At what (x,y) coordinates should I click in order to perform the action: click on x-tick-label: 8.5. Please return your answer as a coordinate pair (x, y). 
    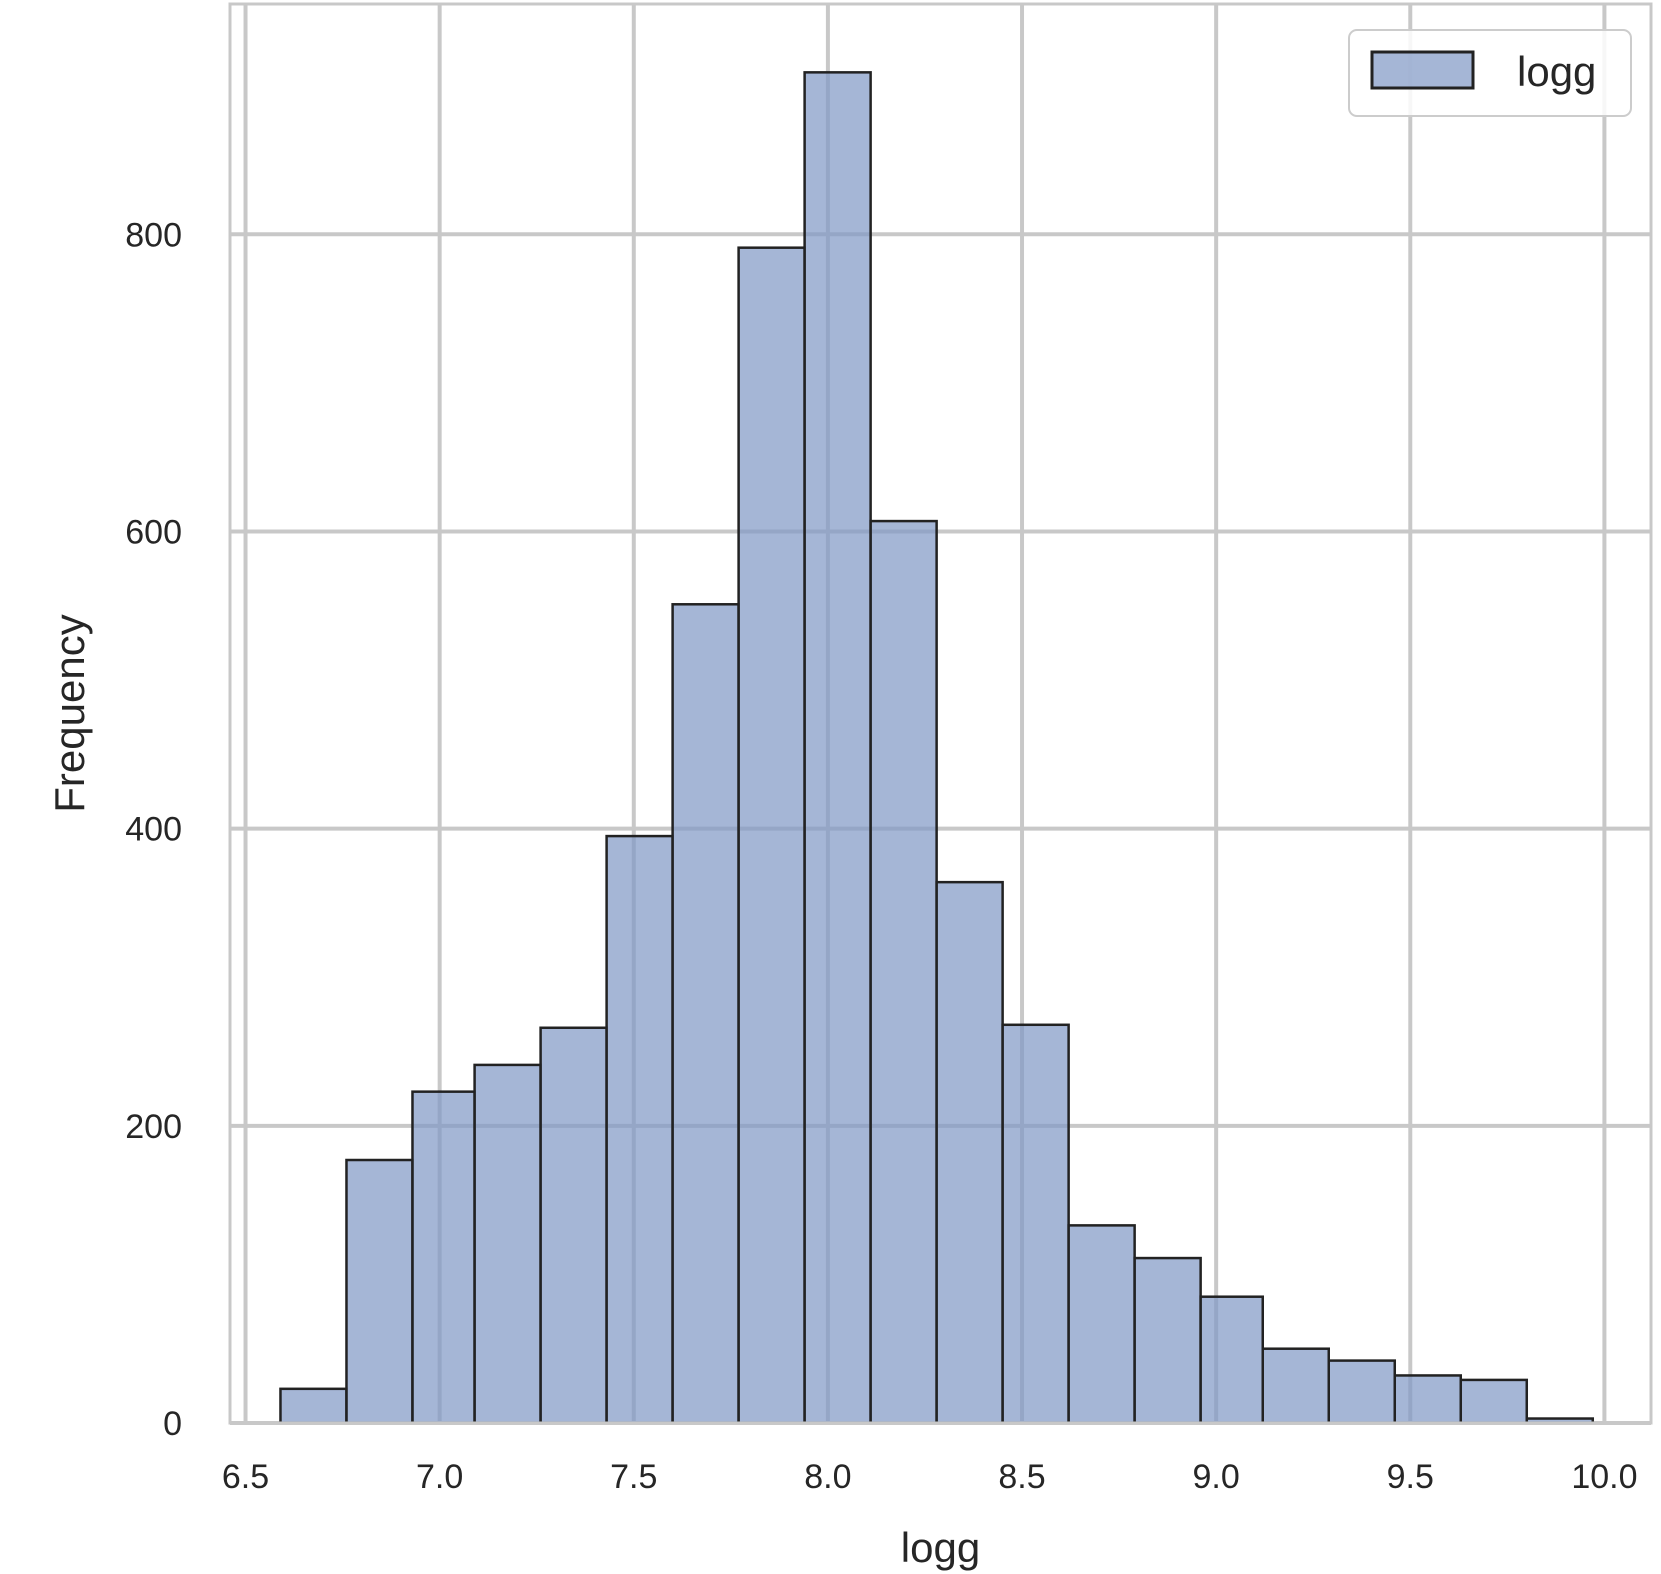
    Looking at the image, I should click on (1021, 1477).